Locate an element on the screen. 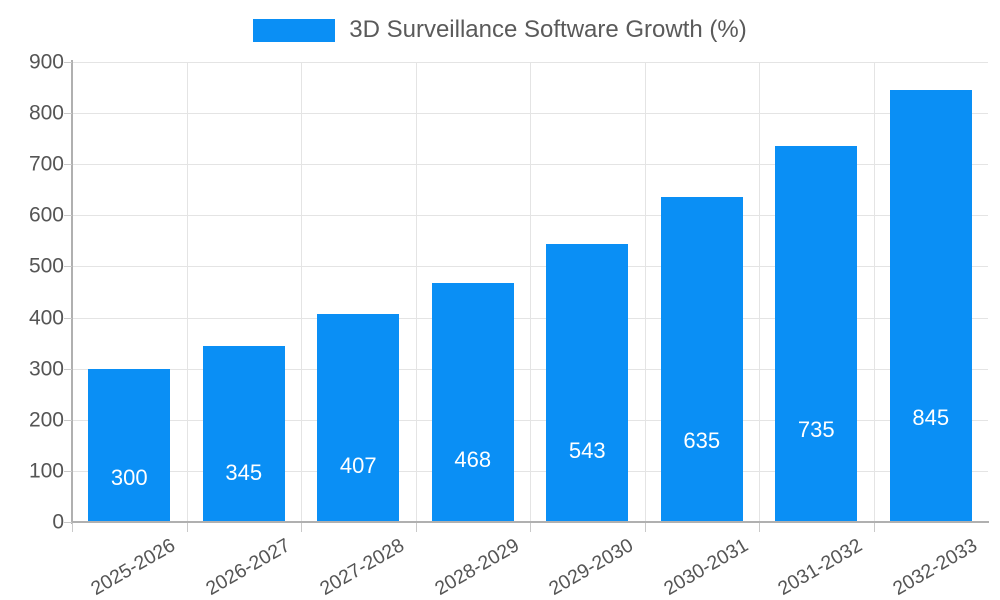 This screenshot has height=600, width=1000. x-axis-tick-label: 2026-2027 is located at coordinates (247, 567).